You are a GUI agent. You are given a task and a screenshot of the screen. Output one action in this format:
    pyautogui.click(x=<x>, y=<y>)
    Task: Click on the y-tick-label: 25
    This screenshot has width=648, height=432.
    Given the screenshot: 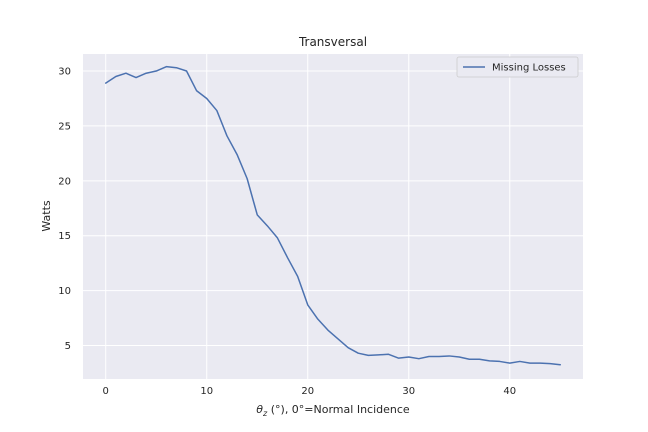 What is the action you would take?
    pyautogui.click(x=64, y=126)
    